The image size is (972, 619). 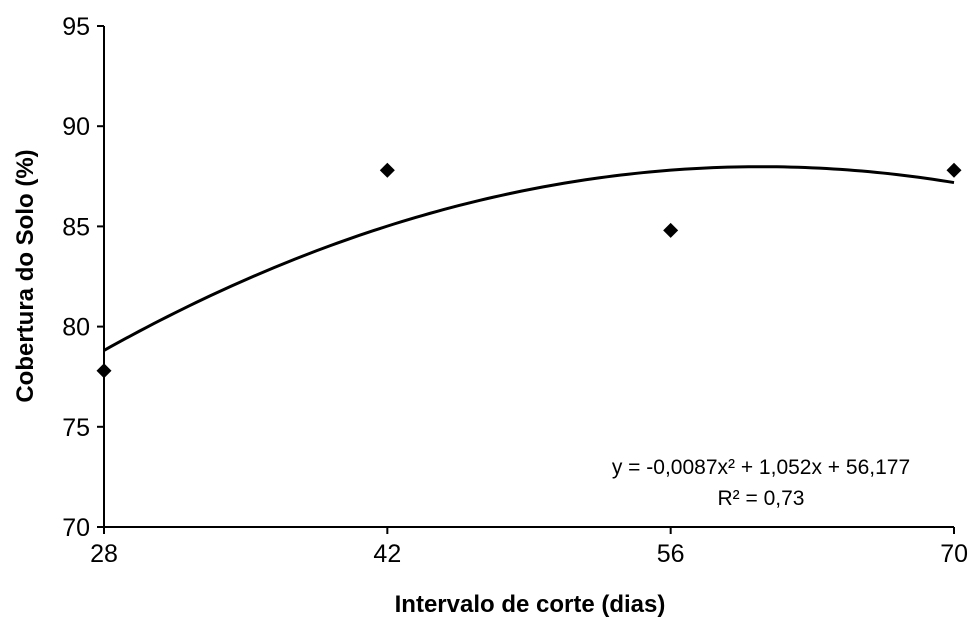 I want to click on x-tick-label: 70, so click(x=954, y=554).